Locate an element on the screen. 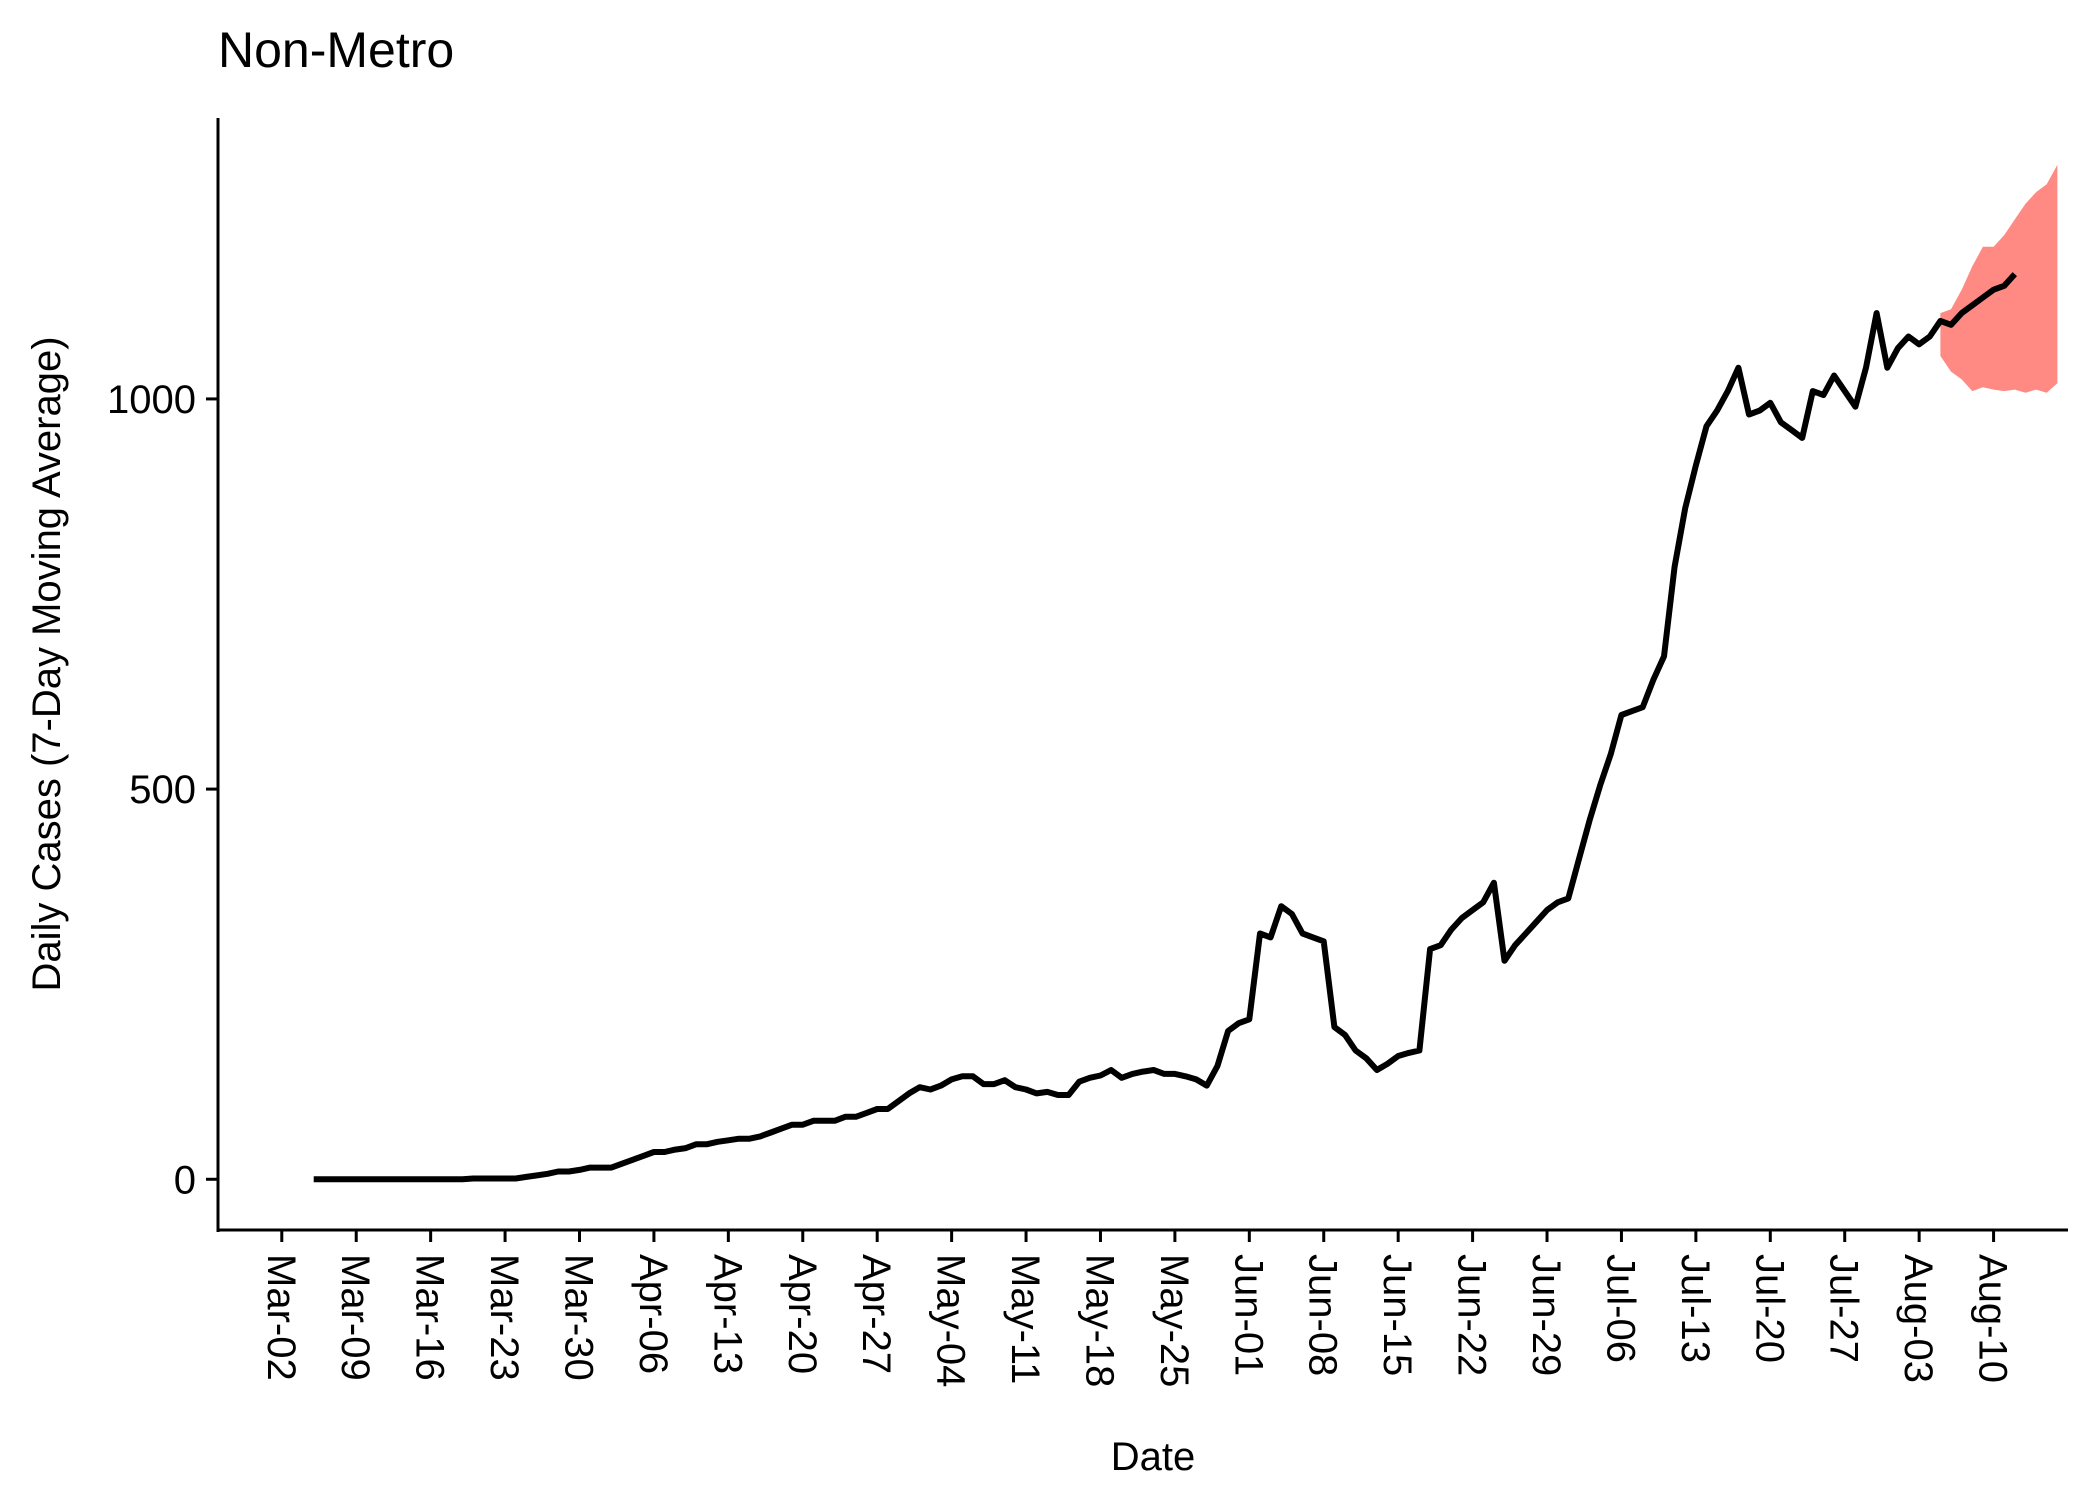 The image size is (2100, 1499). x-tick-label: Mar-16 is located at coordinates (430, 1317).